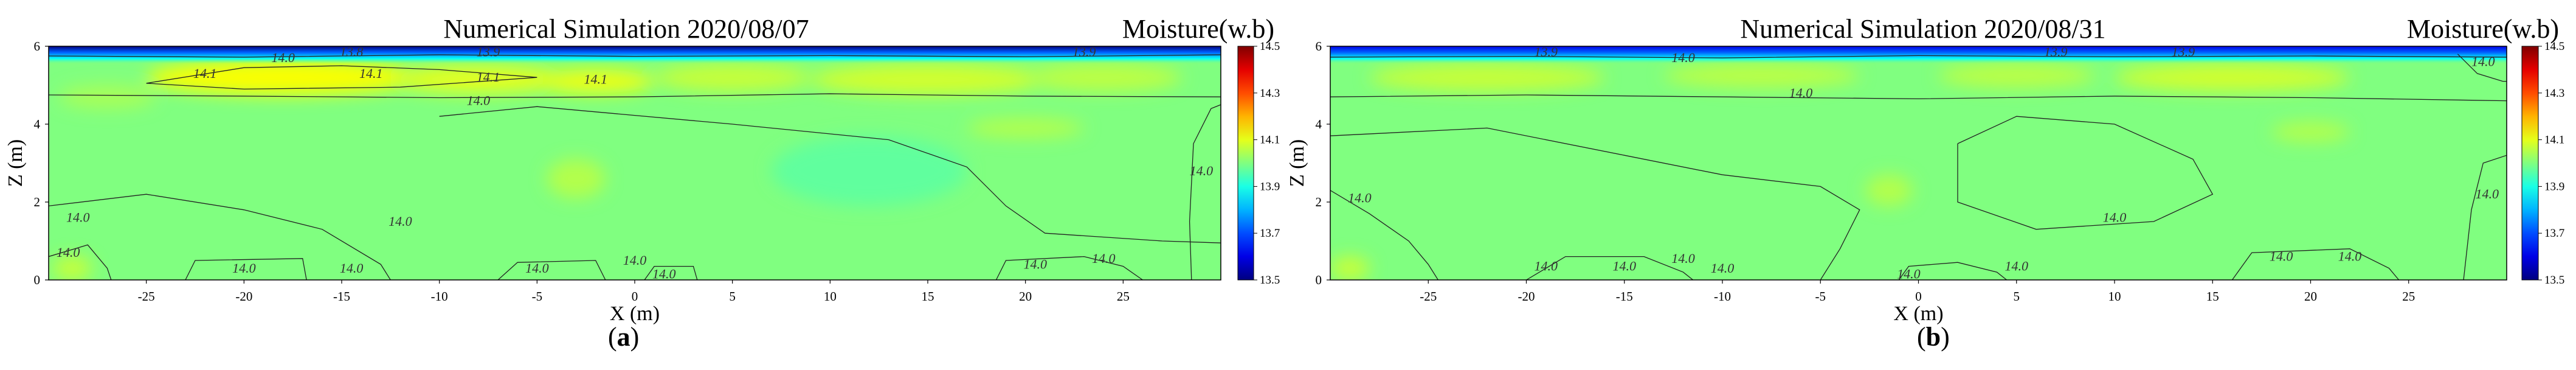  Describe the element at coordinates (1270, 94) in the screenshot. I see `colorbar-tick-label: 14.3` at that location.